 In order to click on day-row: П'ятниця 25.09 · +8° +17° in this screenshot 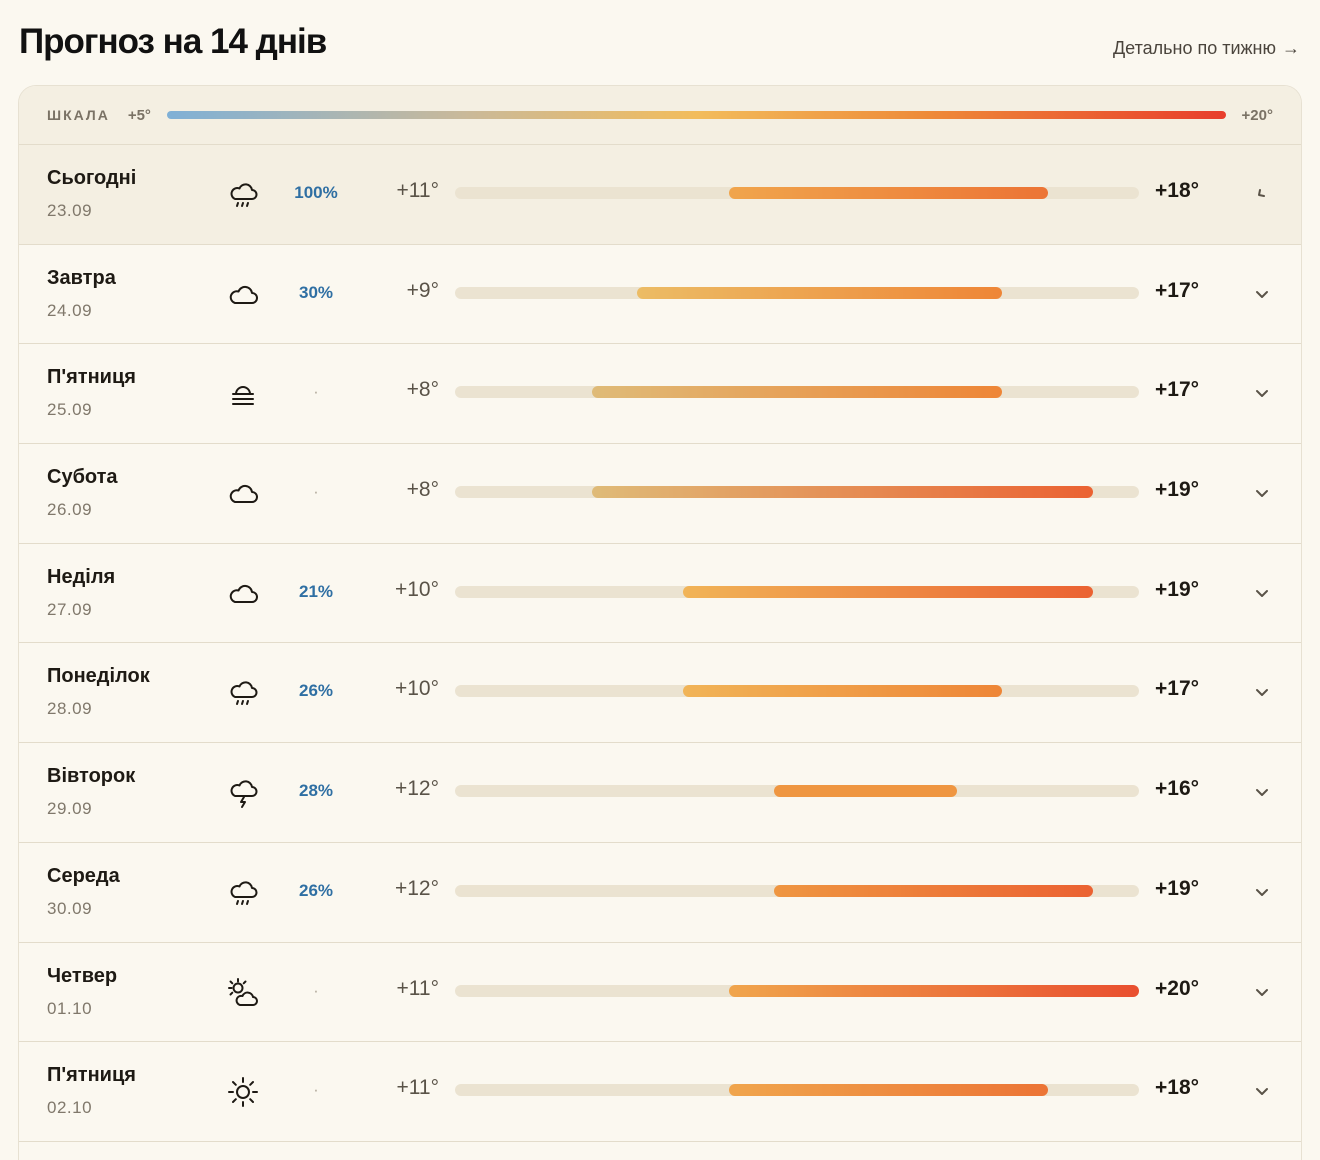, I will do `click(660, 394)`.